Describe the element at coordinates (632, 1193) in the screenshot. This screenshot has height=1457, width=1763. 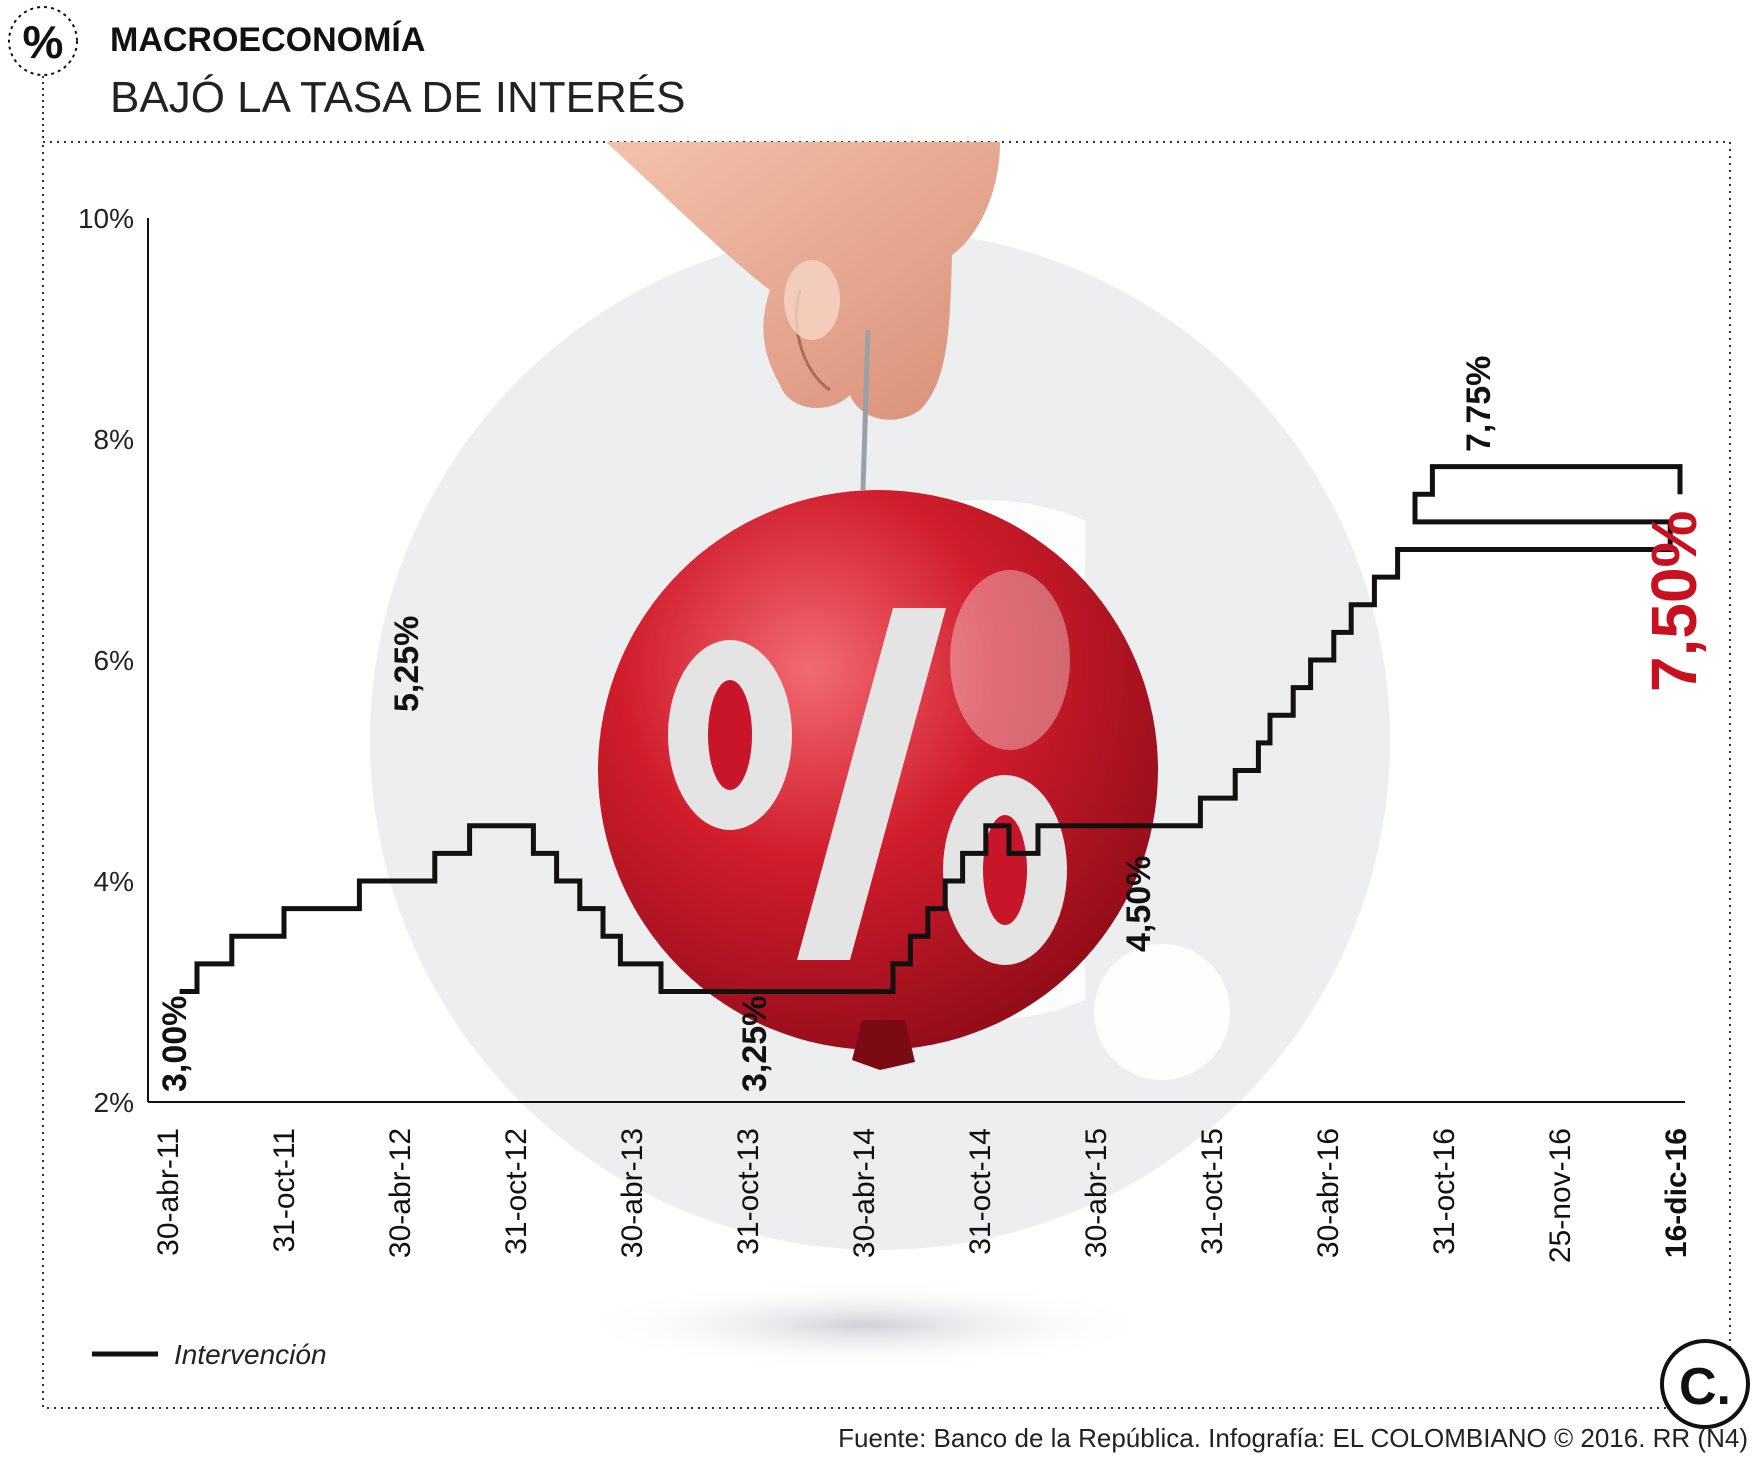
I see `x-tick-label: 30-abr-13` at that location.